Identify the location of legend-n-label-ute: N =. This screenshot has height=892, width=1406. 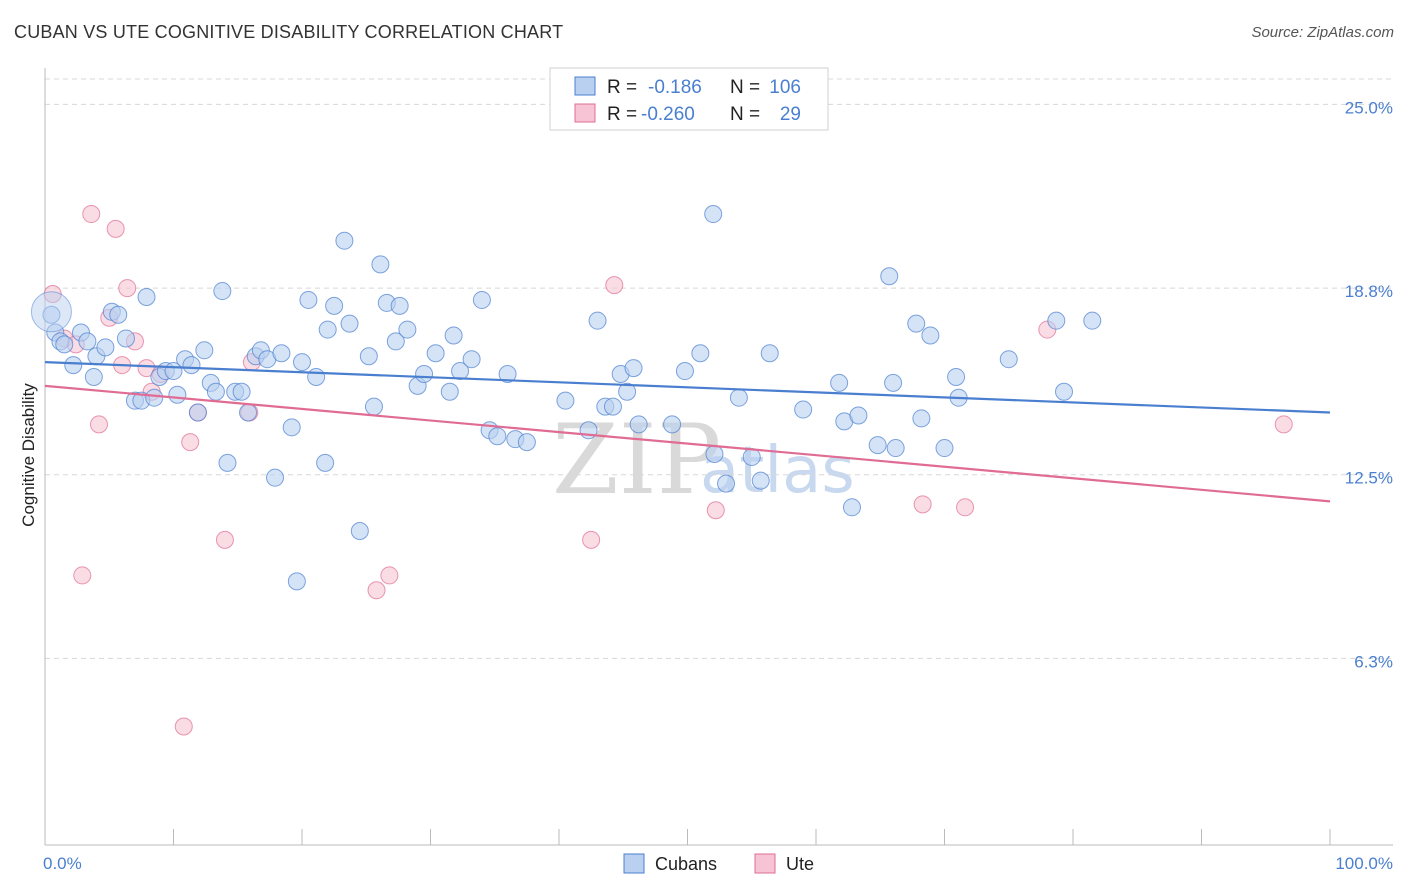
(745, 114).